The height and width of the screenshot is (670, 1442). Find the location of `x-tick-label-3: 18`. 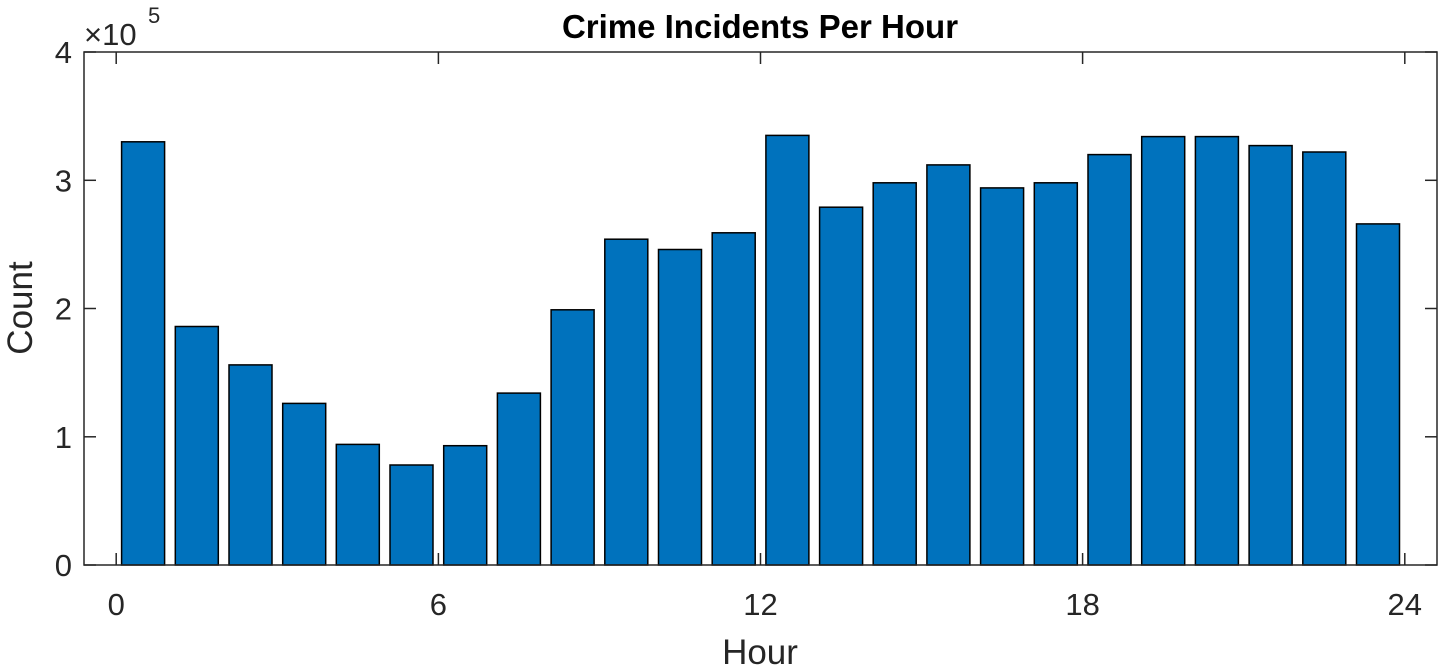

x-tick-label-3: 18 is located at coordinates (1082, 604).